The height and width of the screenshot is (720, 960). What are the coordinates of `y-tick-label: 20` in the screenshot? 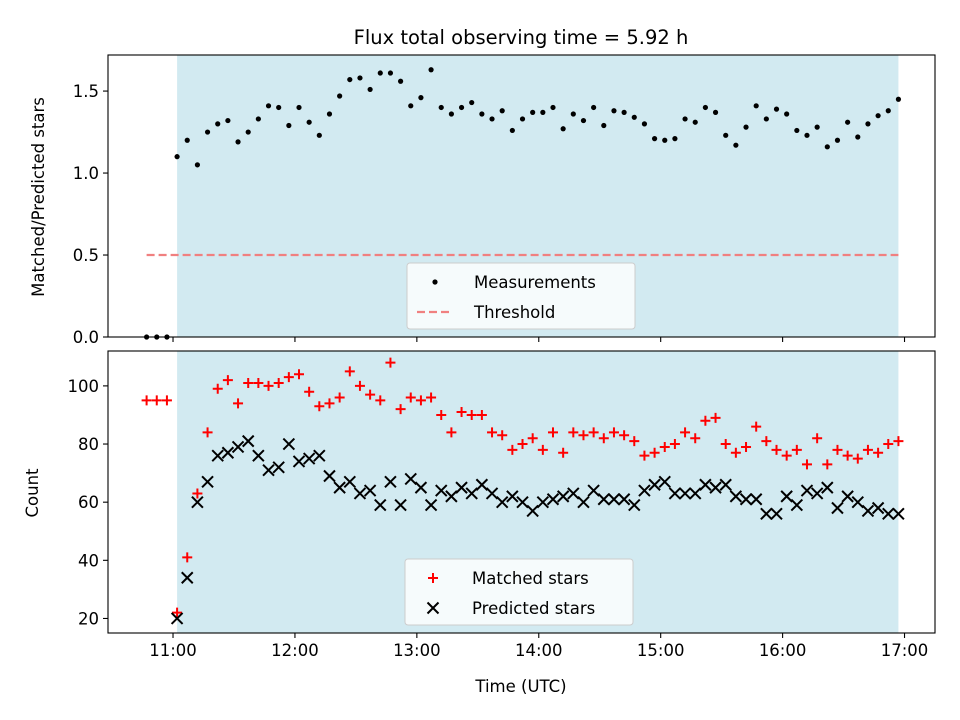 It's located at (88, 618).